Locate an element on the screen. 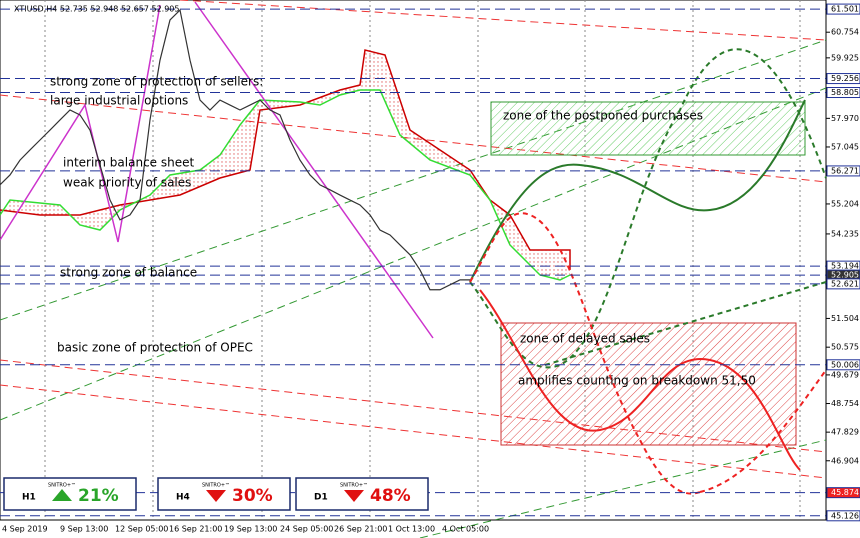 The image size is (860, 538). indicator-timeframe: D1 is located at coordinates (321, 498).